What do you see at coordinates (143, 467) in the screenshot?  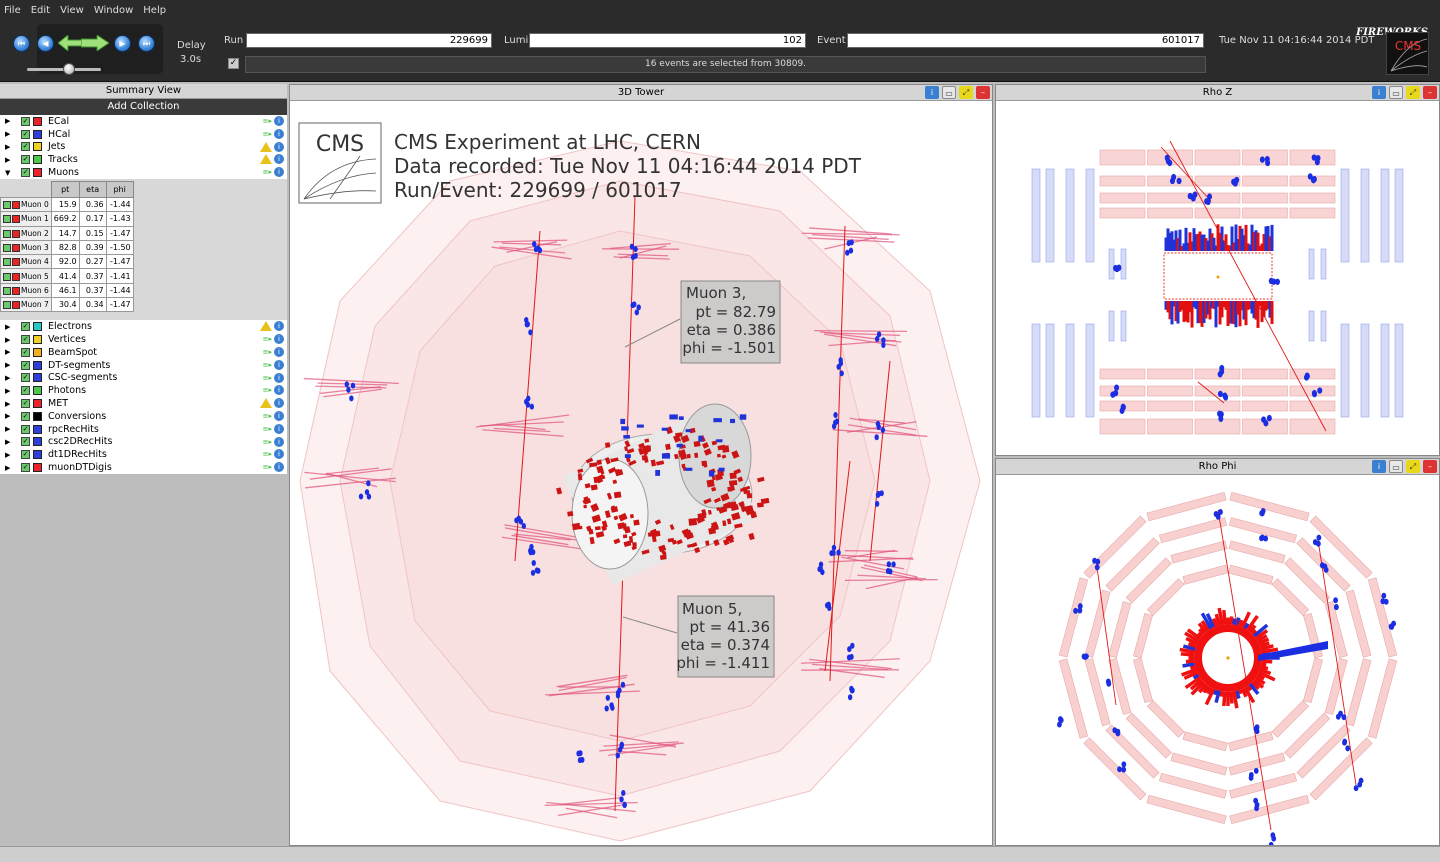 I see `collection-row-muondtdigis: ▶ ✓ muonDTDigis ≡▸ i` at bounding box center [143, 467].